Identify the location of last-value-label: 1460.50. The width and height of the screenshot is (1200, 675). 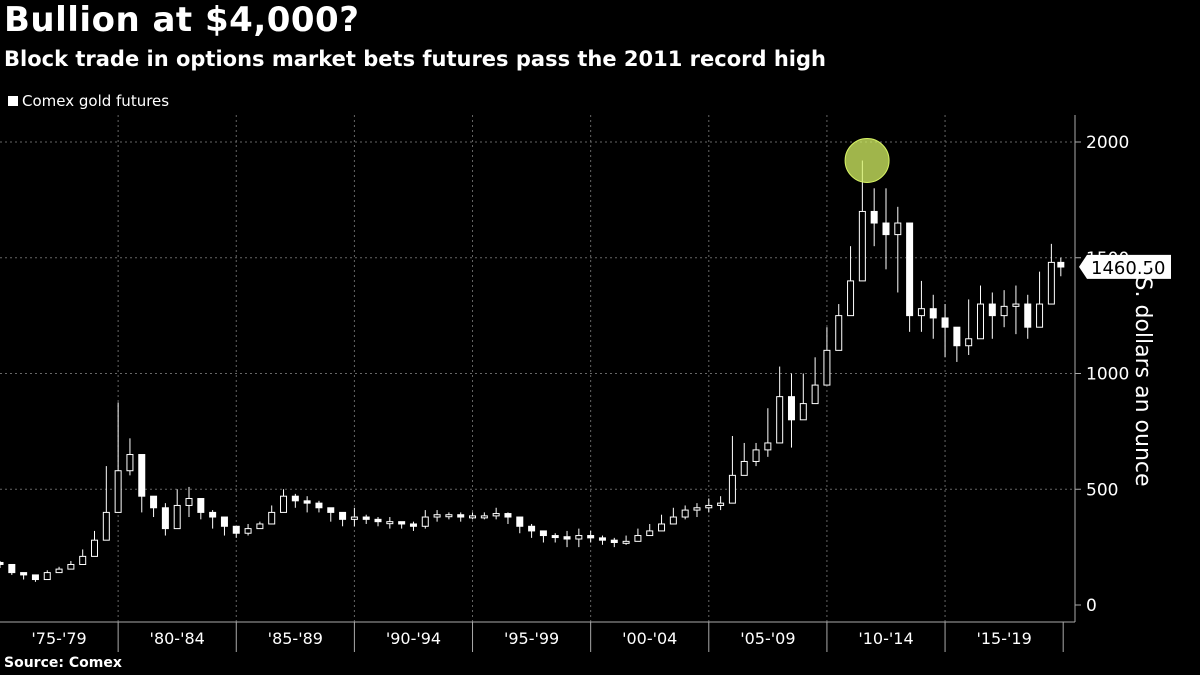
(1128, 268).